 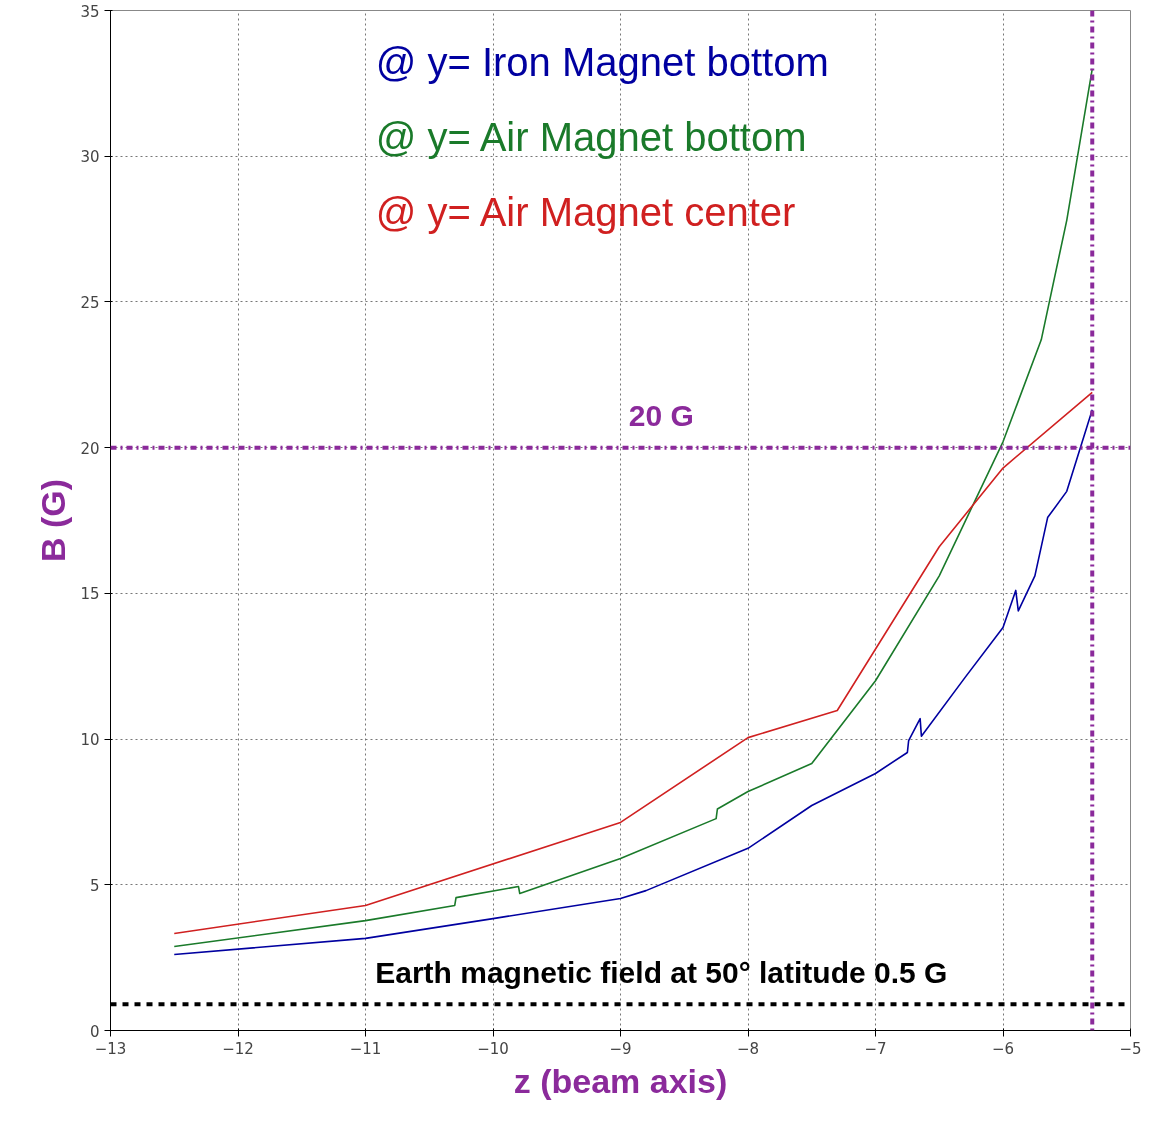 I want to click on ref-line-label: Earth magnetic field at 50° latitude 0.5 G, so click(x=661, y=972).